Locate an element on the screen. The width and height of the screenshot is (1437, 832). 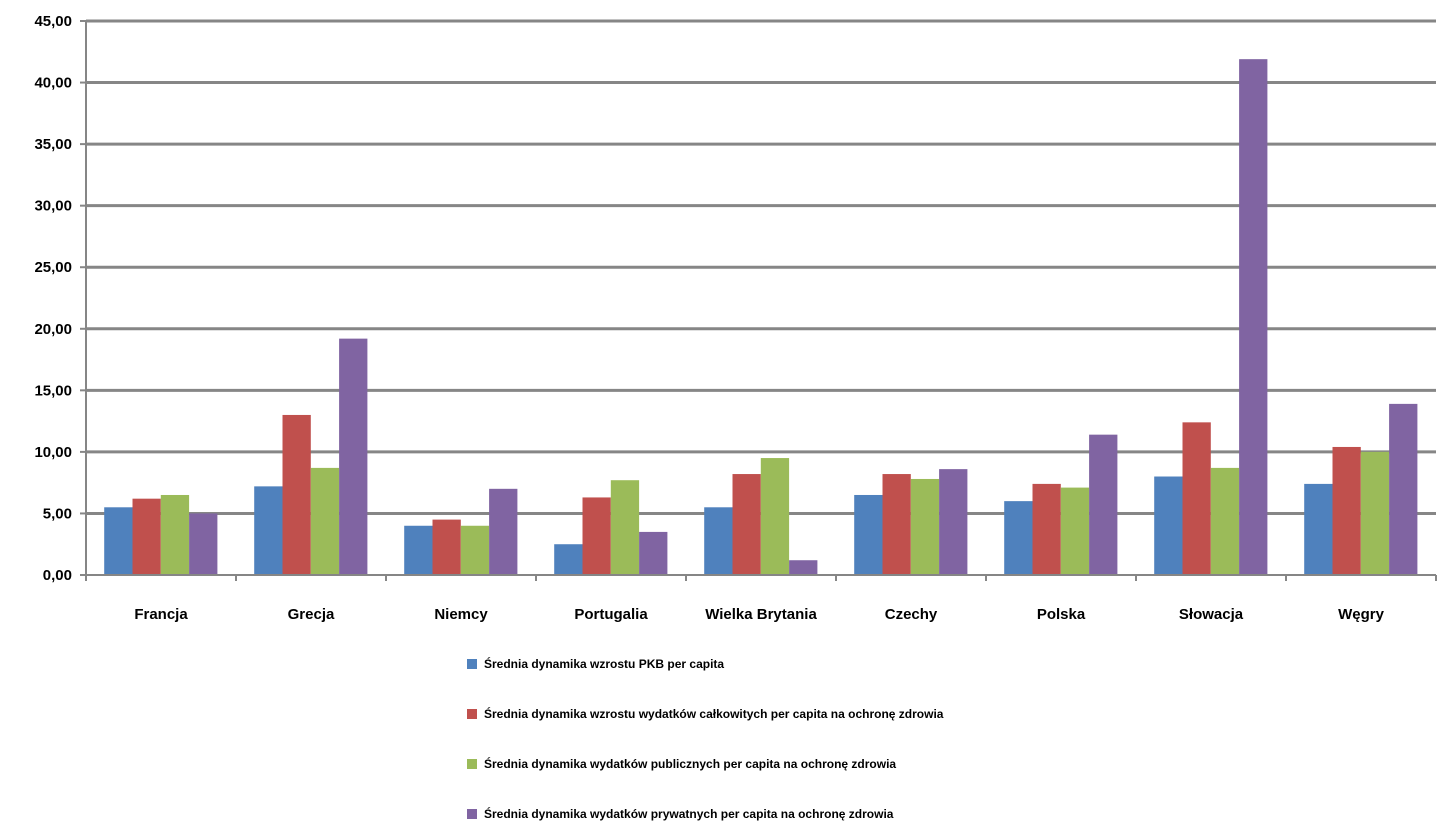
bar-słowacja-series-1 is located at coordinates (1168, 525).